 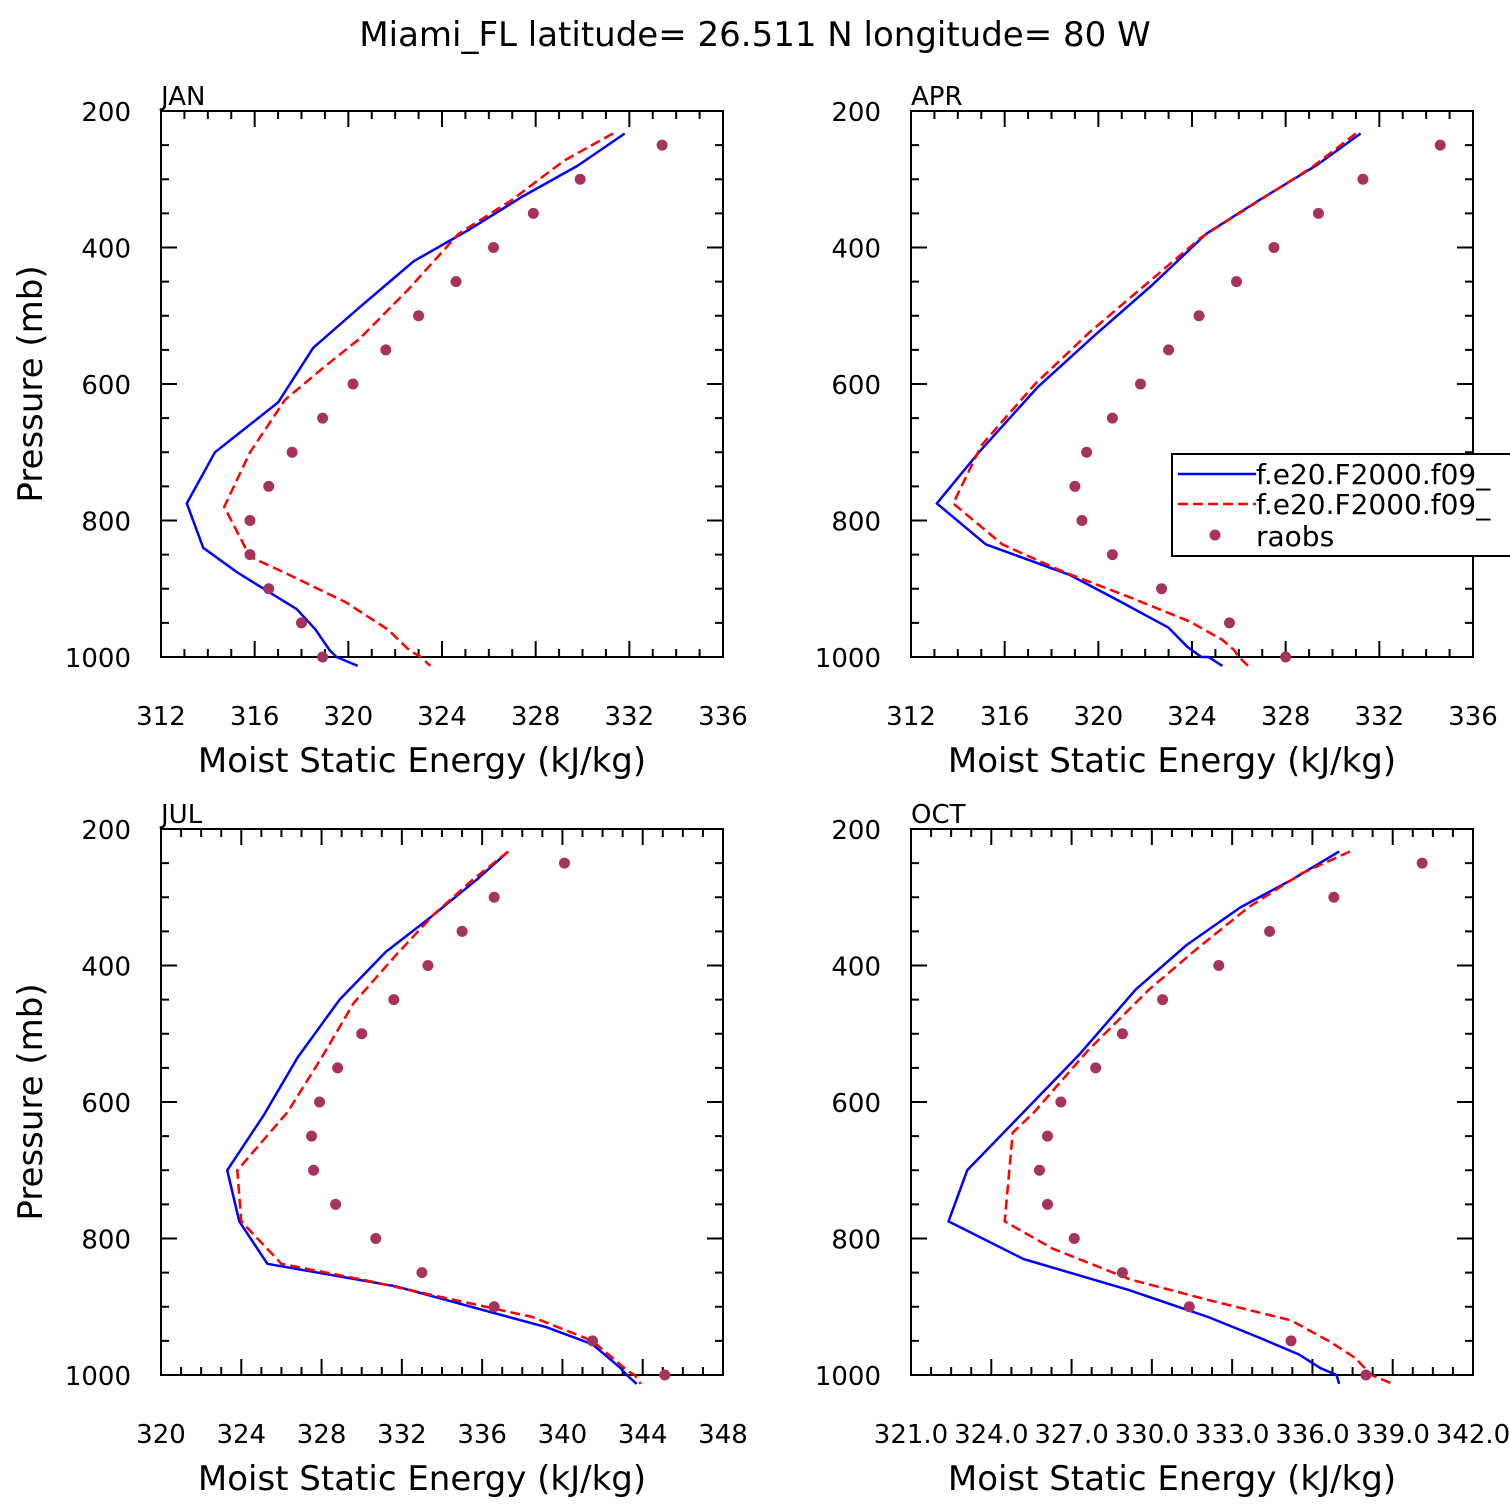 I want to click on x-tick-label: 324.0, so click(x=991, y=1435).